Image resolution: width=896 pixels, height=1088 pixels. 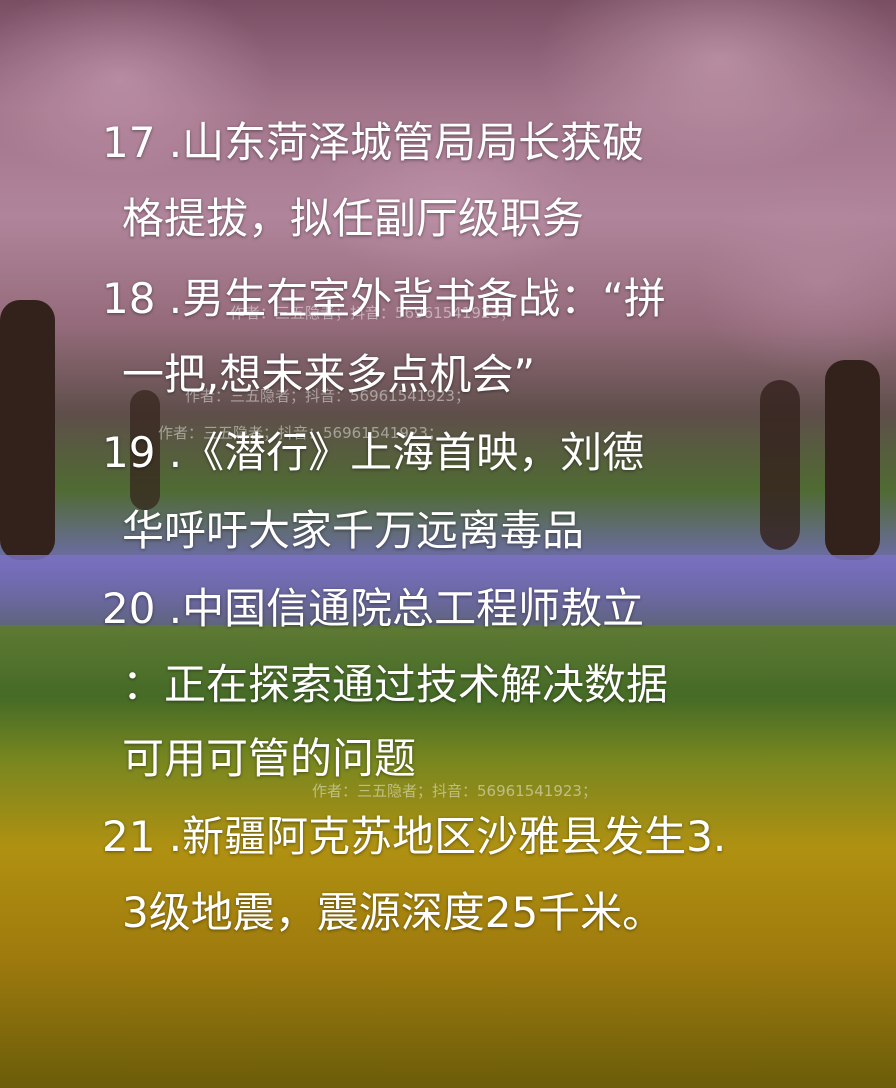 I want to click on item-19-line-1: 19 .《潜行》上海首映，刘德, so click(x=373, y=452).